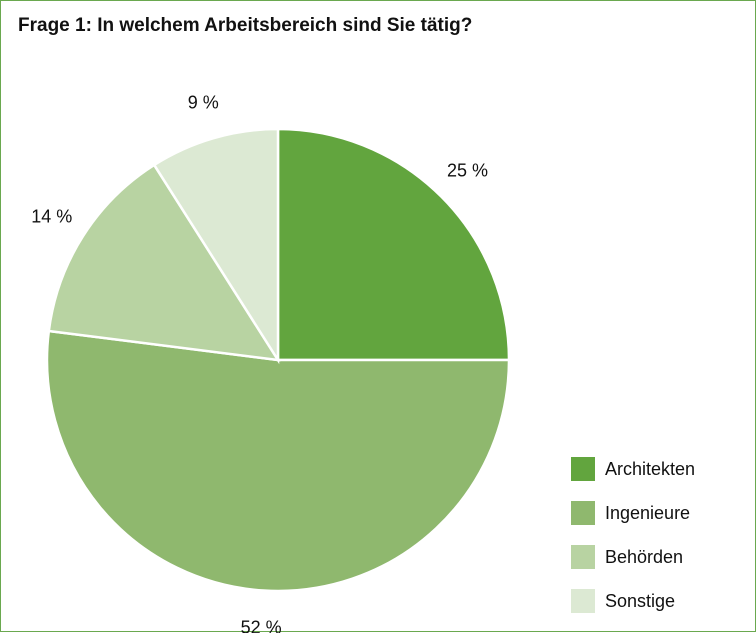 The height and width of the screenshot is (633, 756). I want to click on pie-slice-behoerden, so click(164, 262).